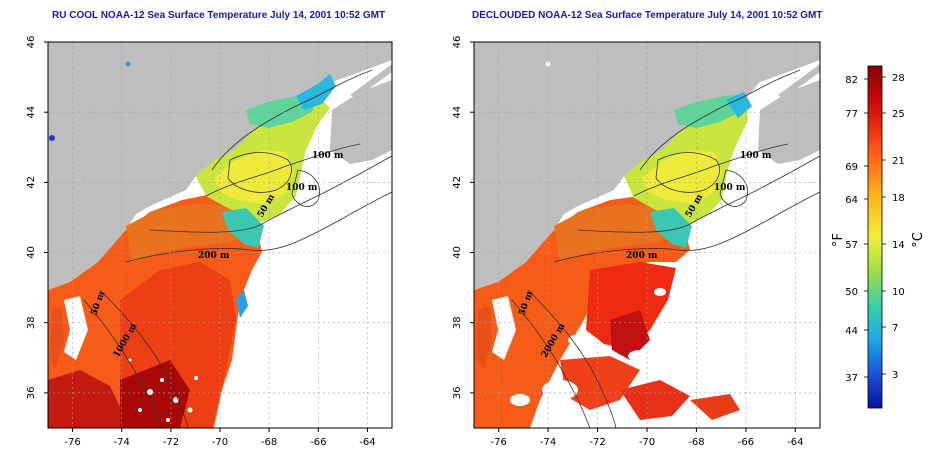  Describe the element at coordinates (895, 375) in the screenshot. I see `celsius-tick: 3` at that location.